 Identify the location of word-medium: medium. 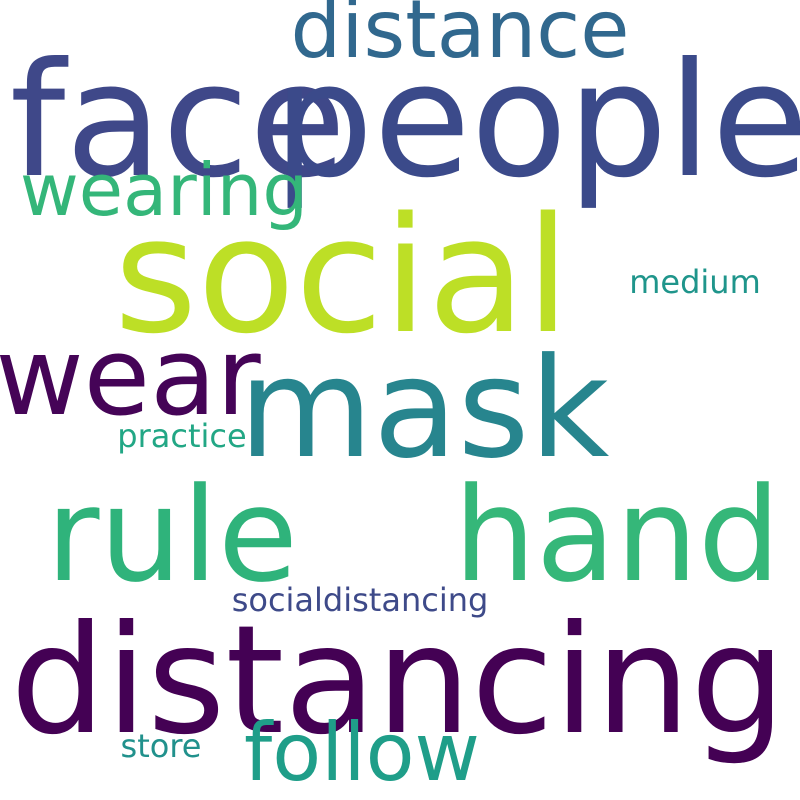
(695, 282).